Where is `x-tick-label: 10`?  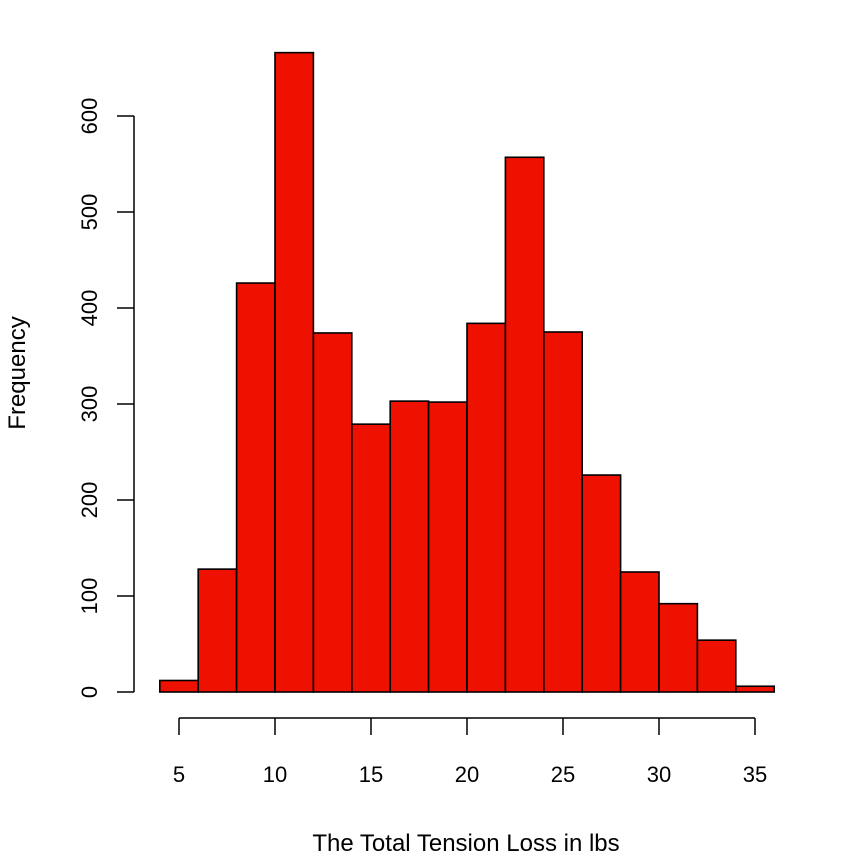
x-tick-label: 10 is located at coordinates (275, 774).